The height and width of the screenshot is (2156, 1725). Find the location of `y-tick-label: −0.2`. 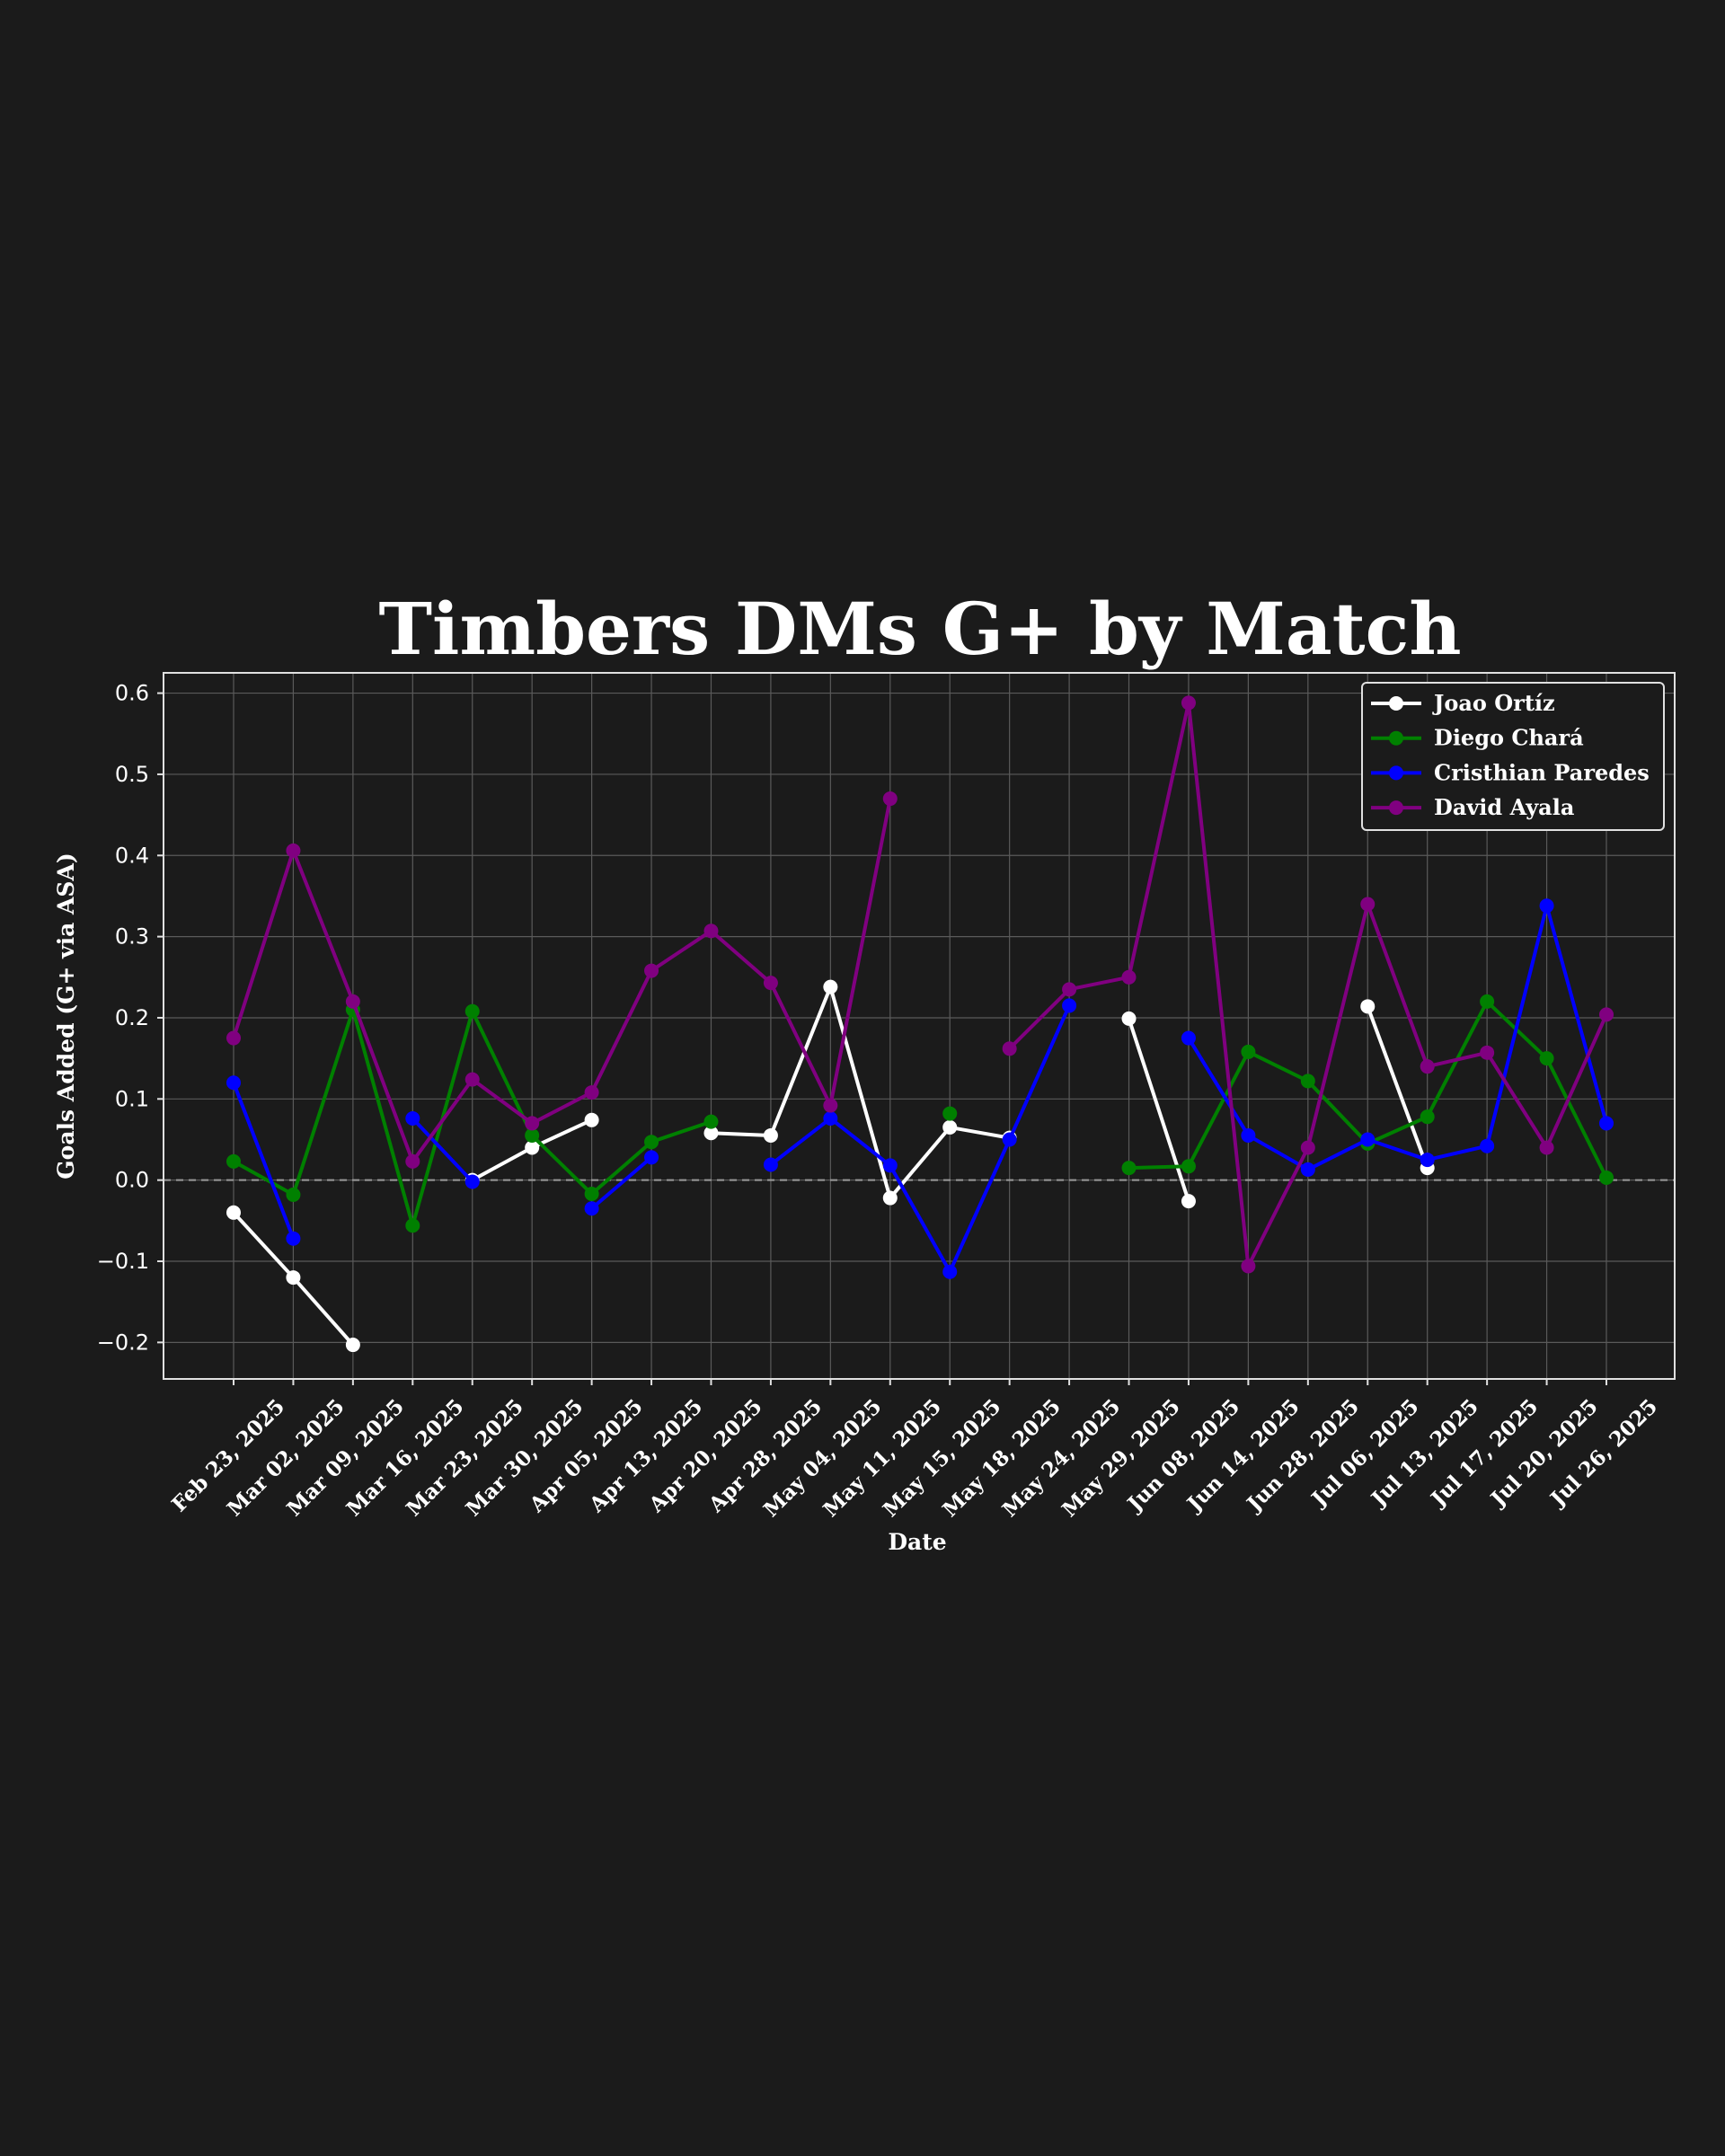

y-tick-label: −0.2 is located at coordinates (123, 1342).